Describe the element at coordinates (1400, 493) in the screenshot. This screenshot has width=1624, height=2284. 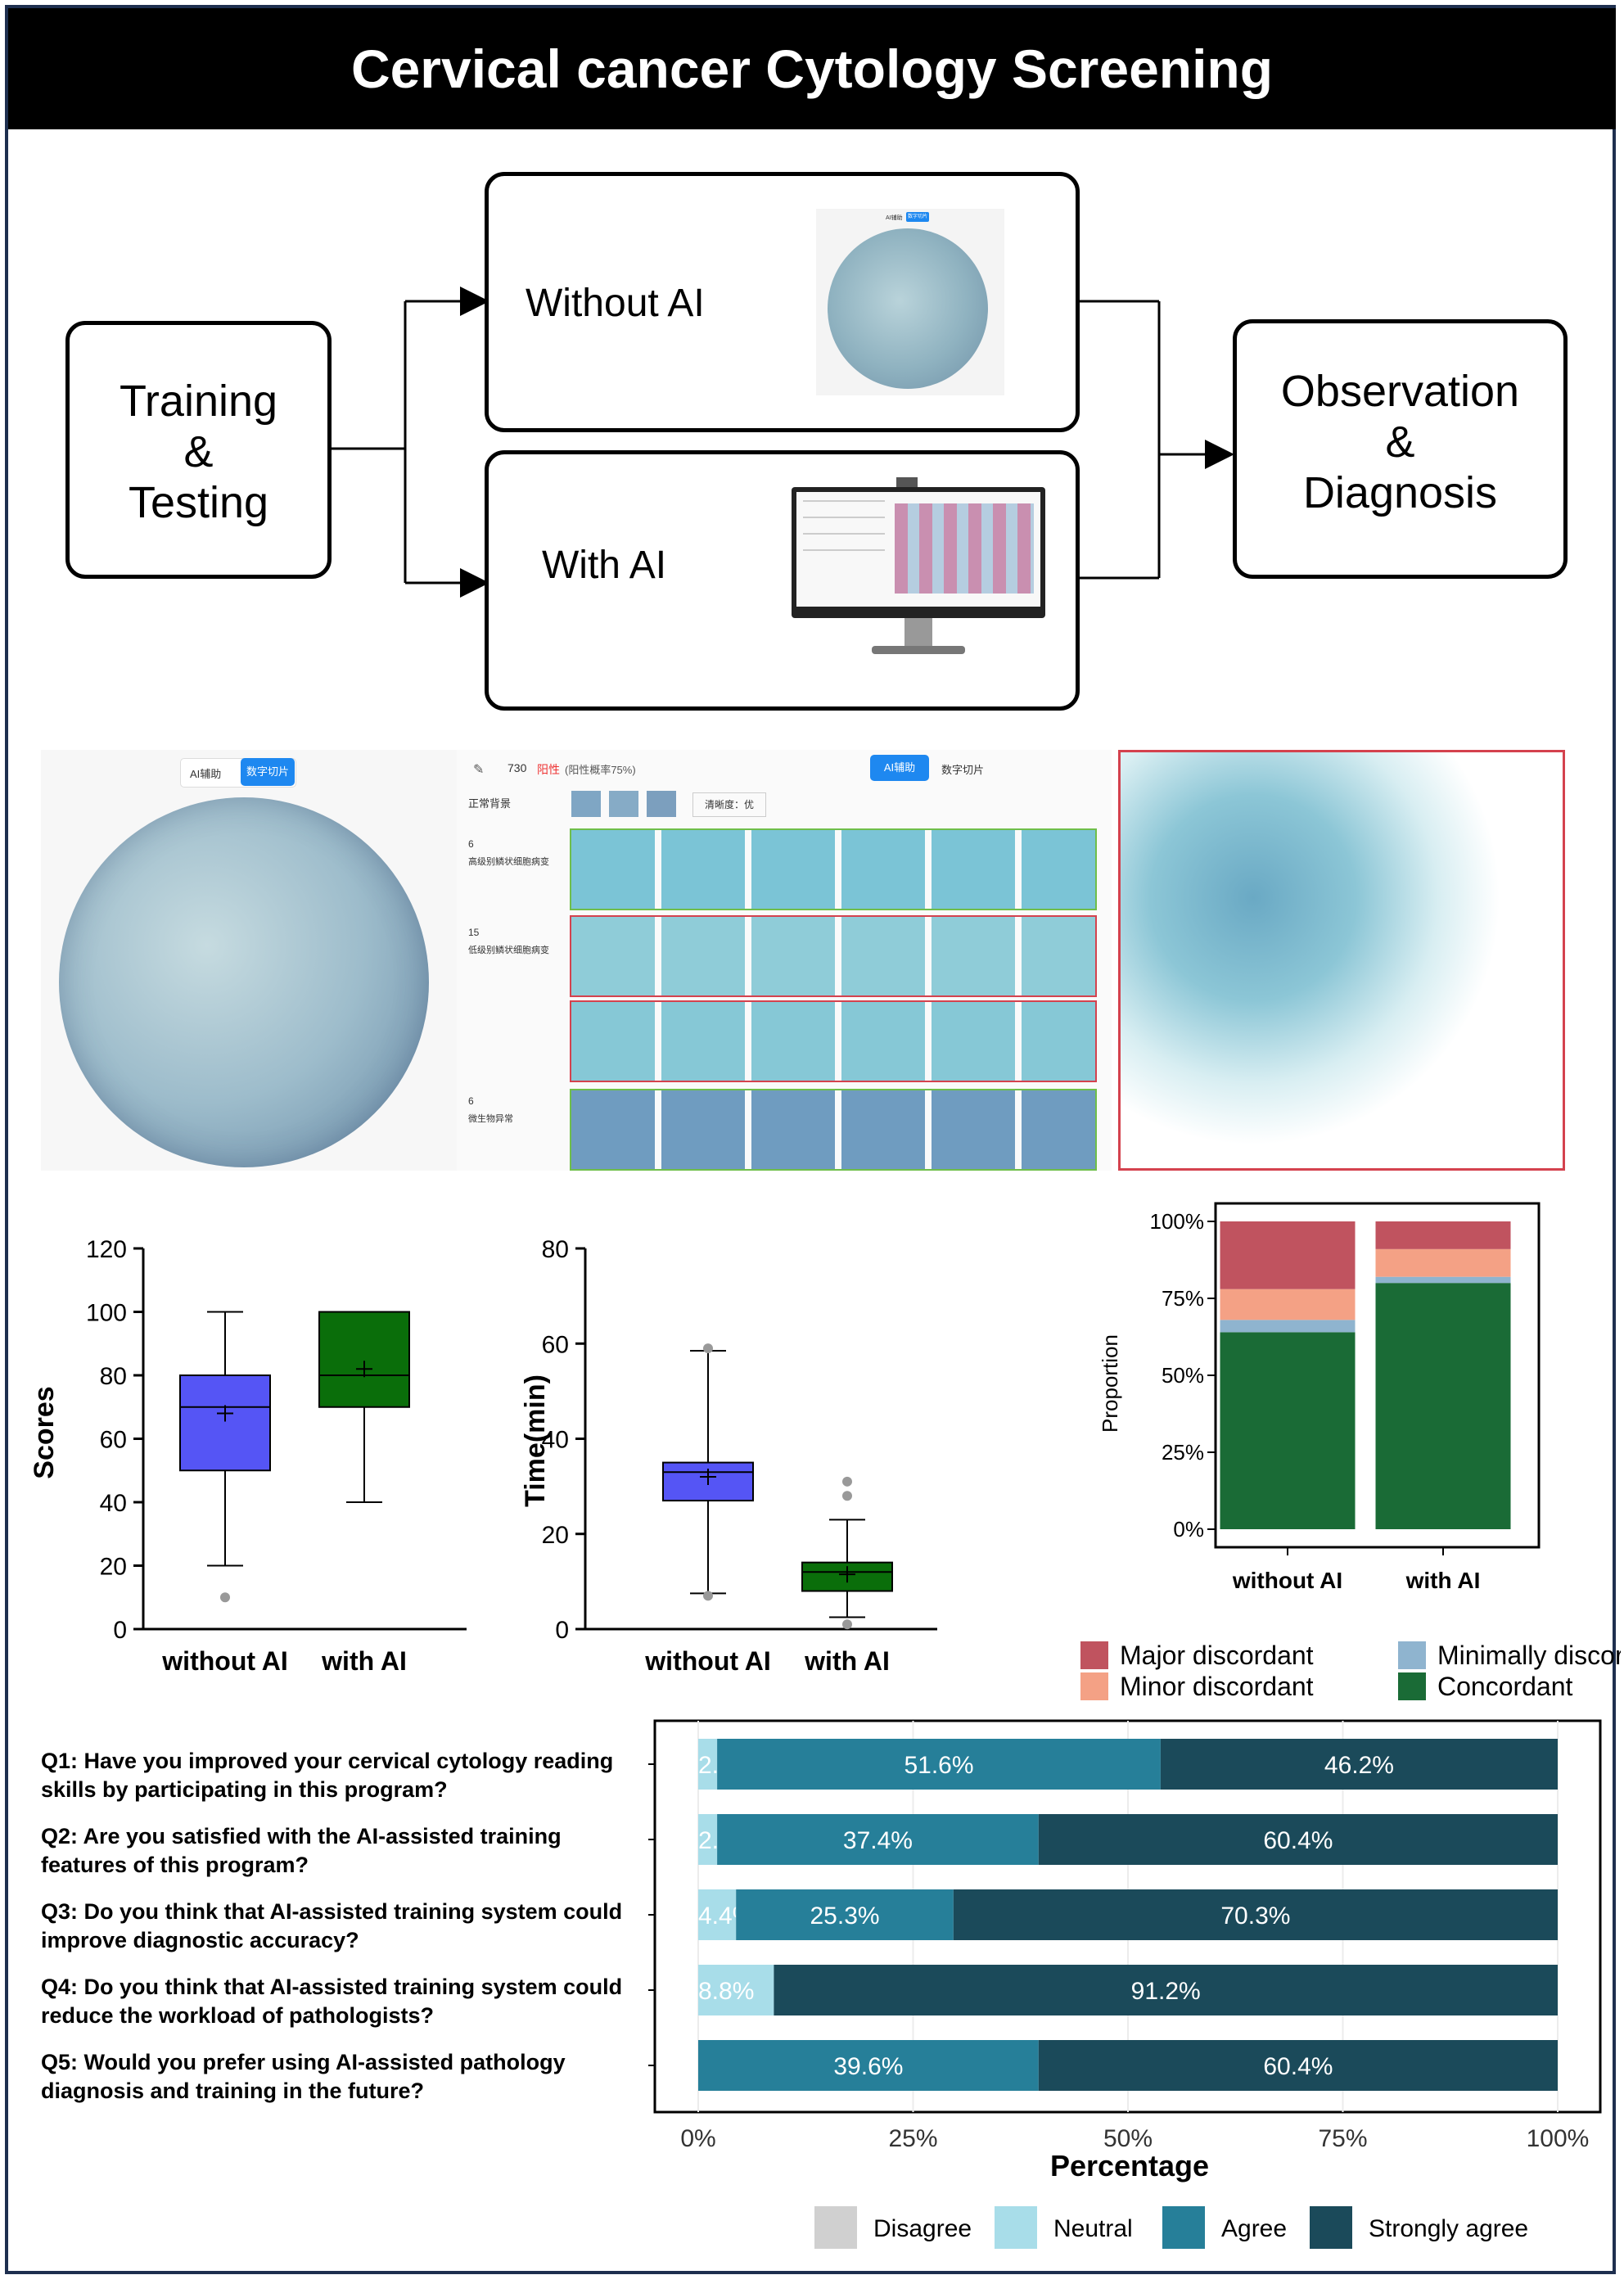
I see `box-line: Diagnosis` at that location.